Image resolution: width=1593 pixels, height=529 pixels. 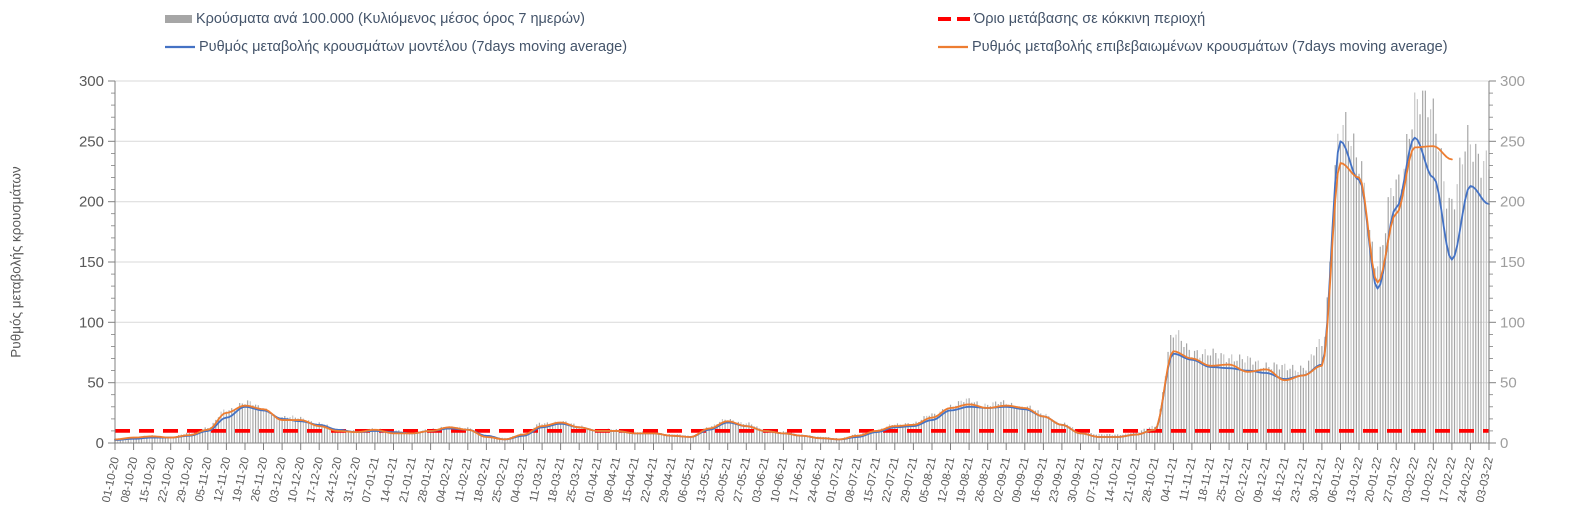 What do you see at coordinates (538, 479) in the screenshot?
I see `svg-text: 11-03-21` at bounding box center [538, 479].